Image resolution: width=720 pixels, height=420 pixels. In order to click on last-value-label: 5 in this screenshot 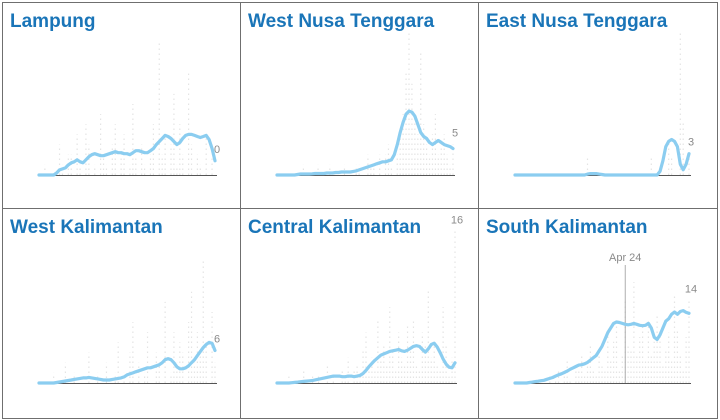, I will do `click(455, 134)`.